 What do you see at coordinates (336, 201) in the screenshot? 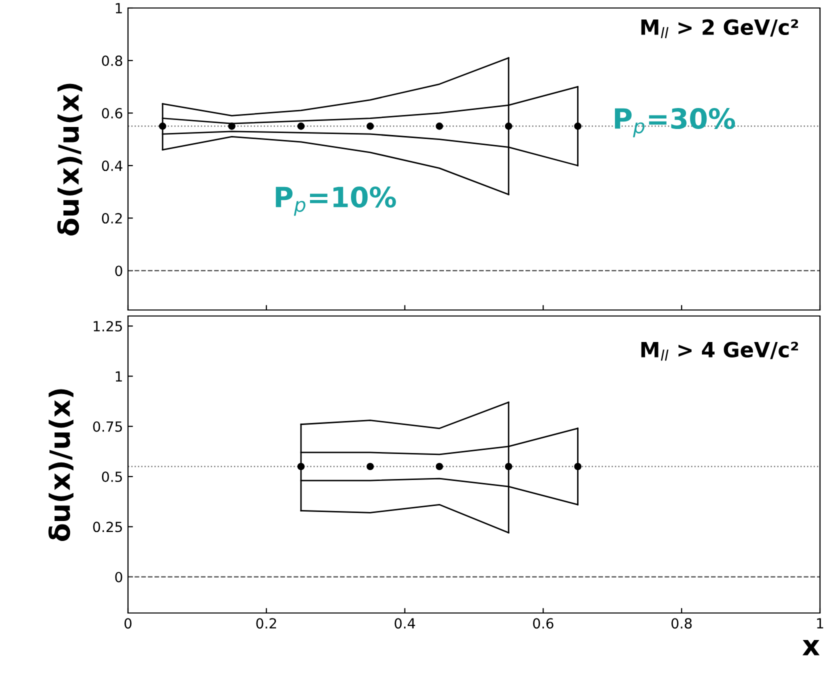
I see `annotation: P$_{p}$=10%` at bounding box center [336, 201].